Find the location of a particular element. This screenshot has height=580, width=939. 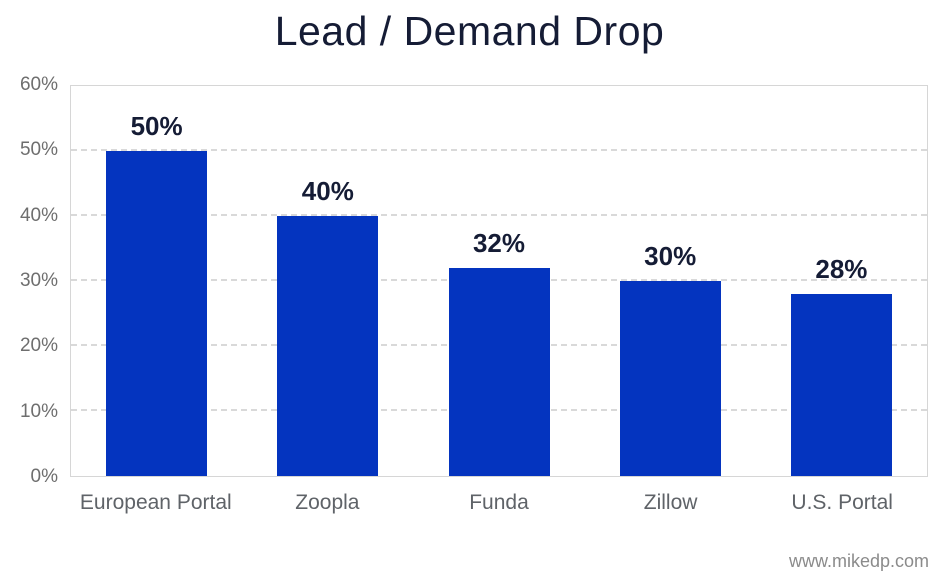

bar-value-label: 50% is located at coordinates (156, 126).